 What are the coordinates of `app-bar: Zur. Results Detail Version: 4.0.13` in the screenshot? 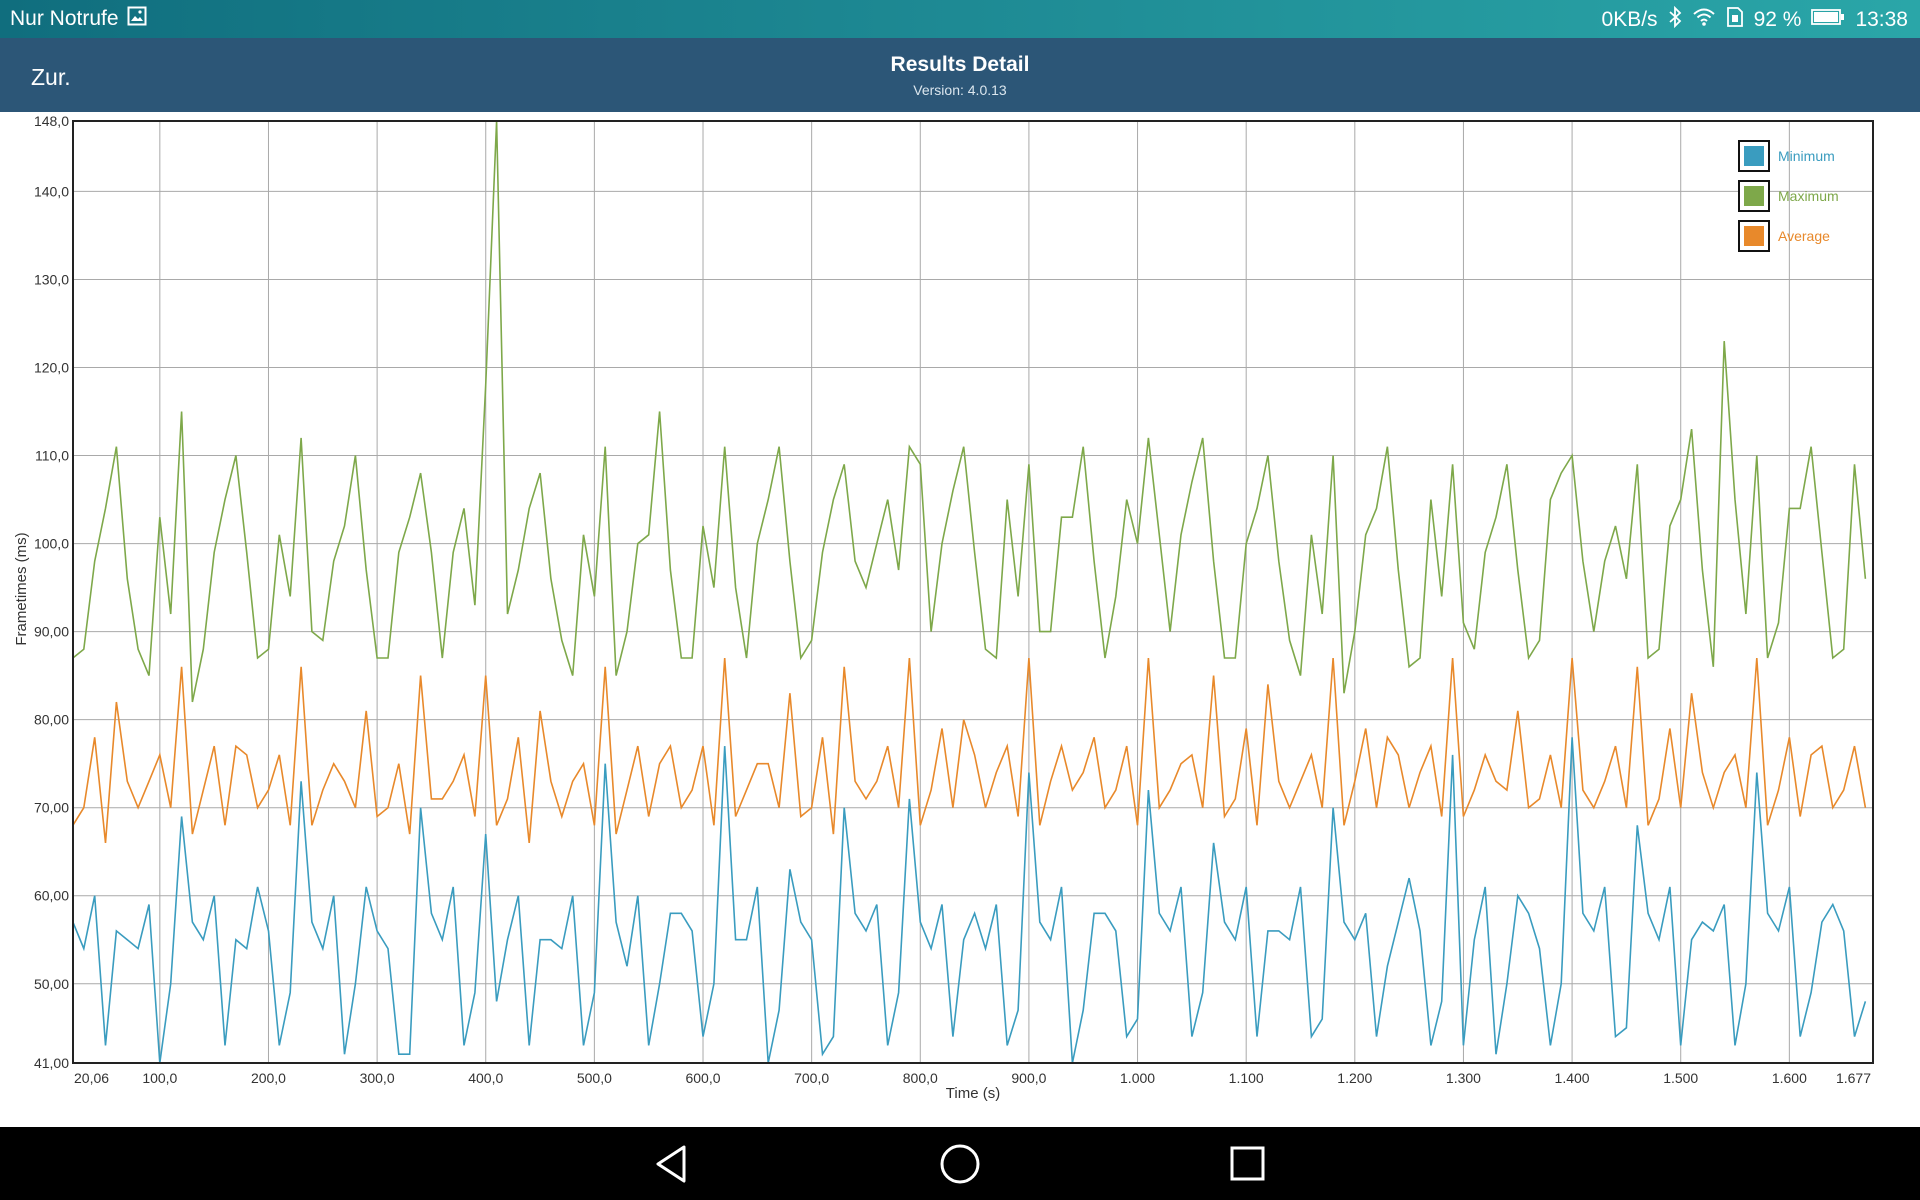 It's located at (960, 75).